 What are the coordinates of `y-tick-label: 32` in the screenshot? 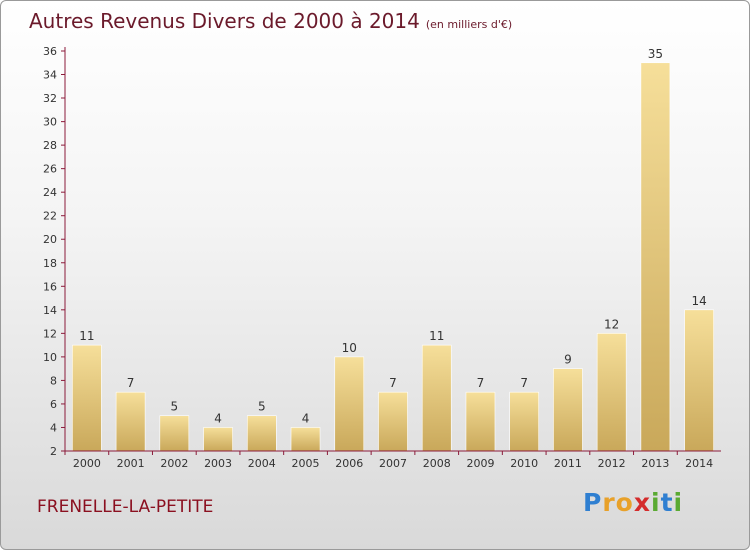 It's located at (50, 98).